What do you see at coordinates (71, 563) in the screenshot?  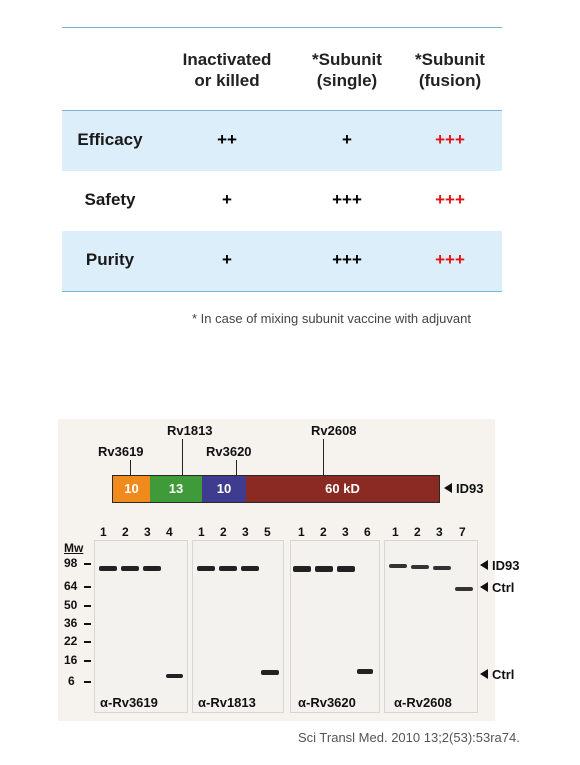 I see `mw-98: 98` at bounding box center [71, 563].